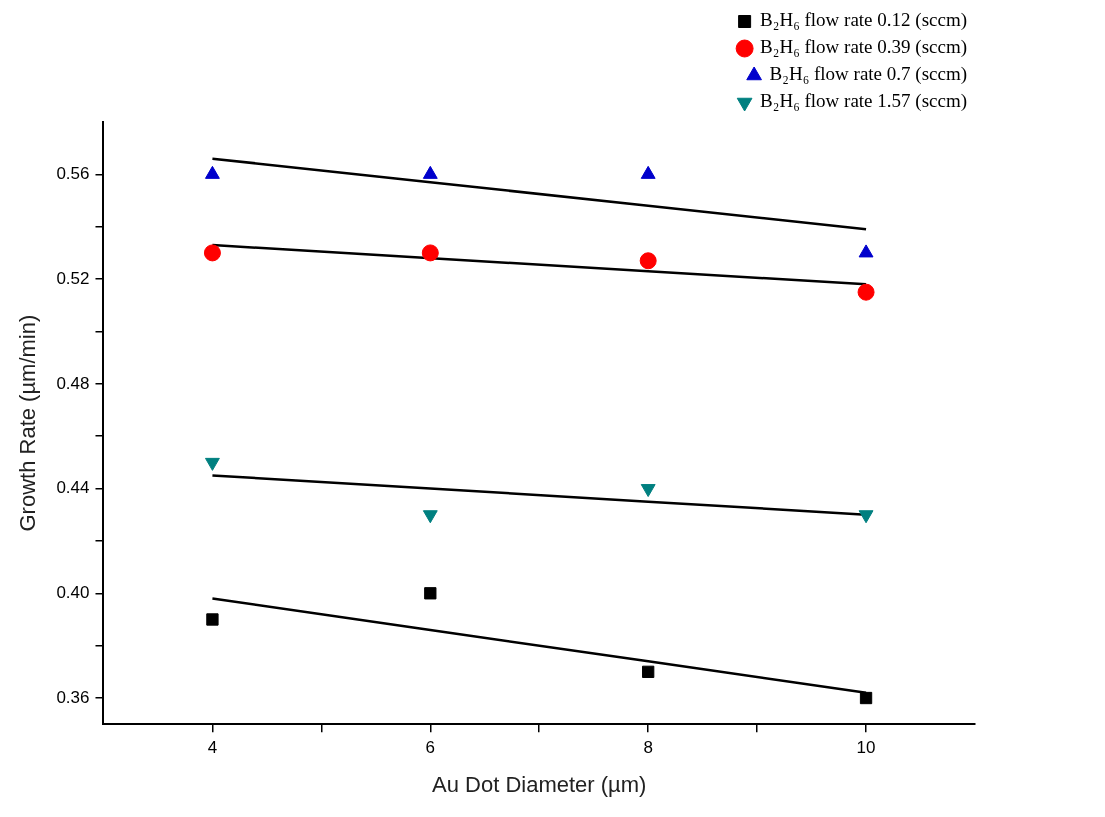 The image size is (1105, 817). I want to click on x-tick-label: 6, so click(430, 748).